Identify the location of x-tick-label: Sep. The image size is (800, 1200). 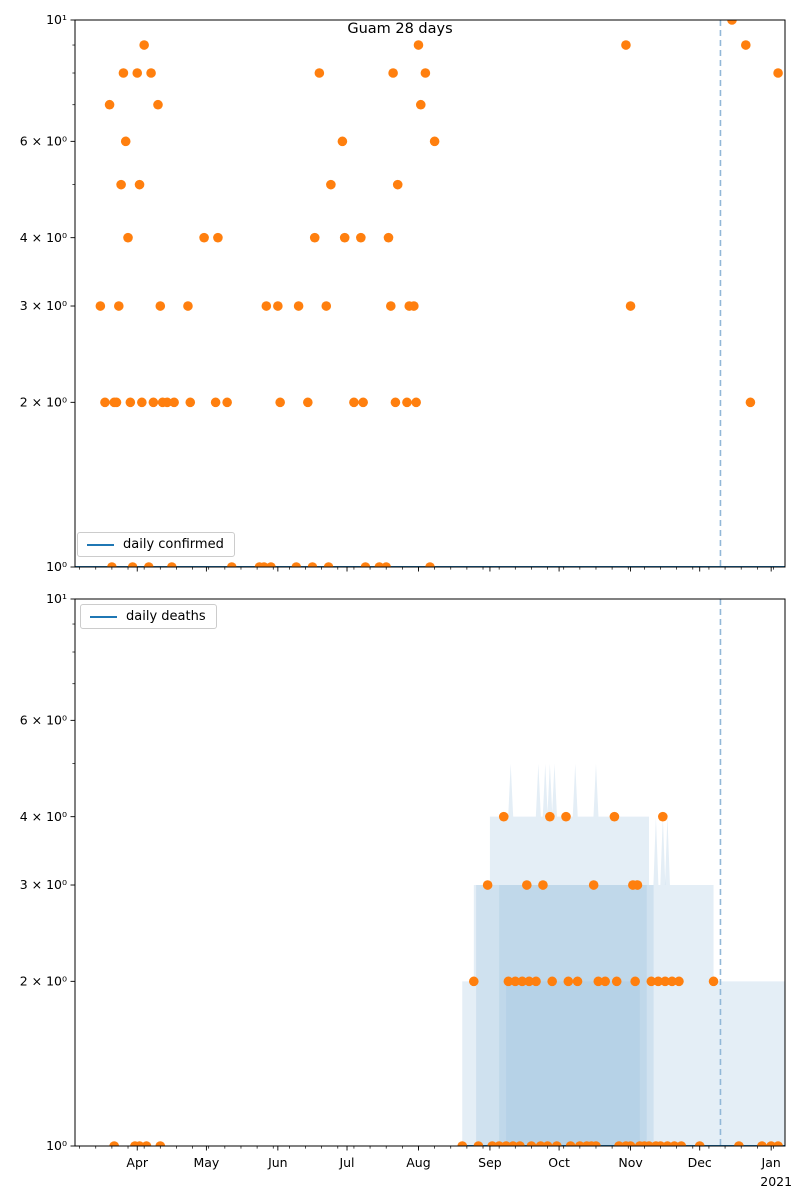
(490, 1162).